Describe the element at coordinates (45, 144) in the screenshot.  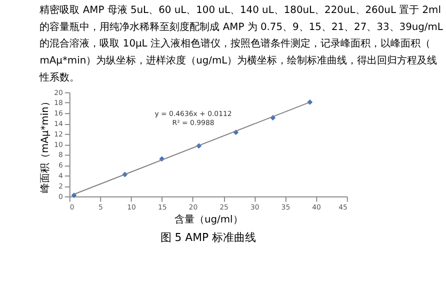
I see `y-axis-title: 峰面积（mAμ*min）` at that location.